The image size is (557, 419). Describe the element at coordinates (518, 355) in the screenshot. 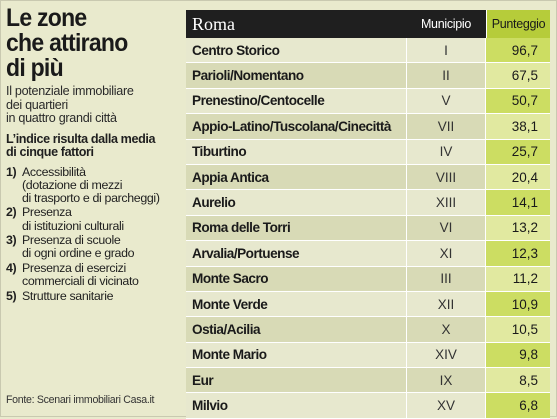

I see `punteggio-value: 9,8` at that location.